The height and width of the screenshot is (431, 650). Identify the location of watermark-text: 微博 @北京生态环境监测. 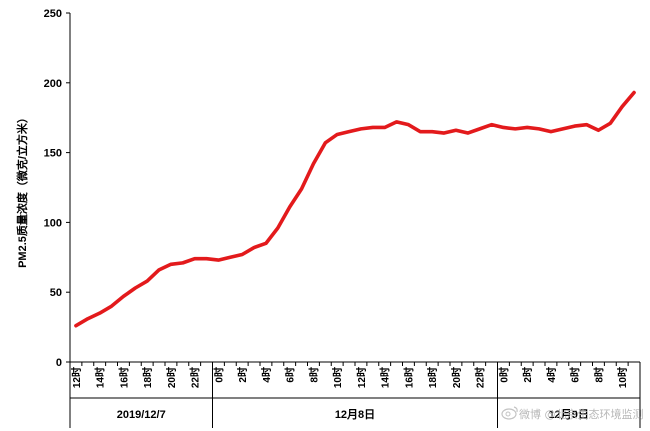
(581, 414).